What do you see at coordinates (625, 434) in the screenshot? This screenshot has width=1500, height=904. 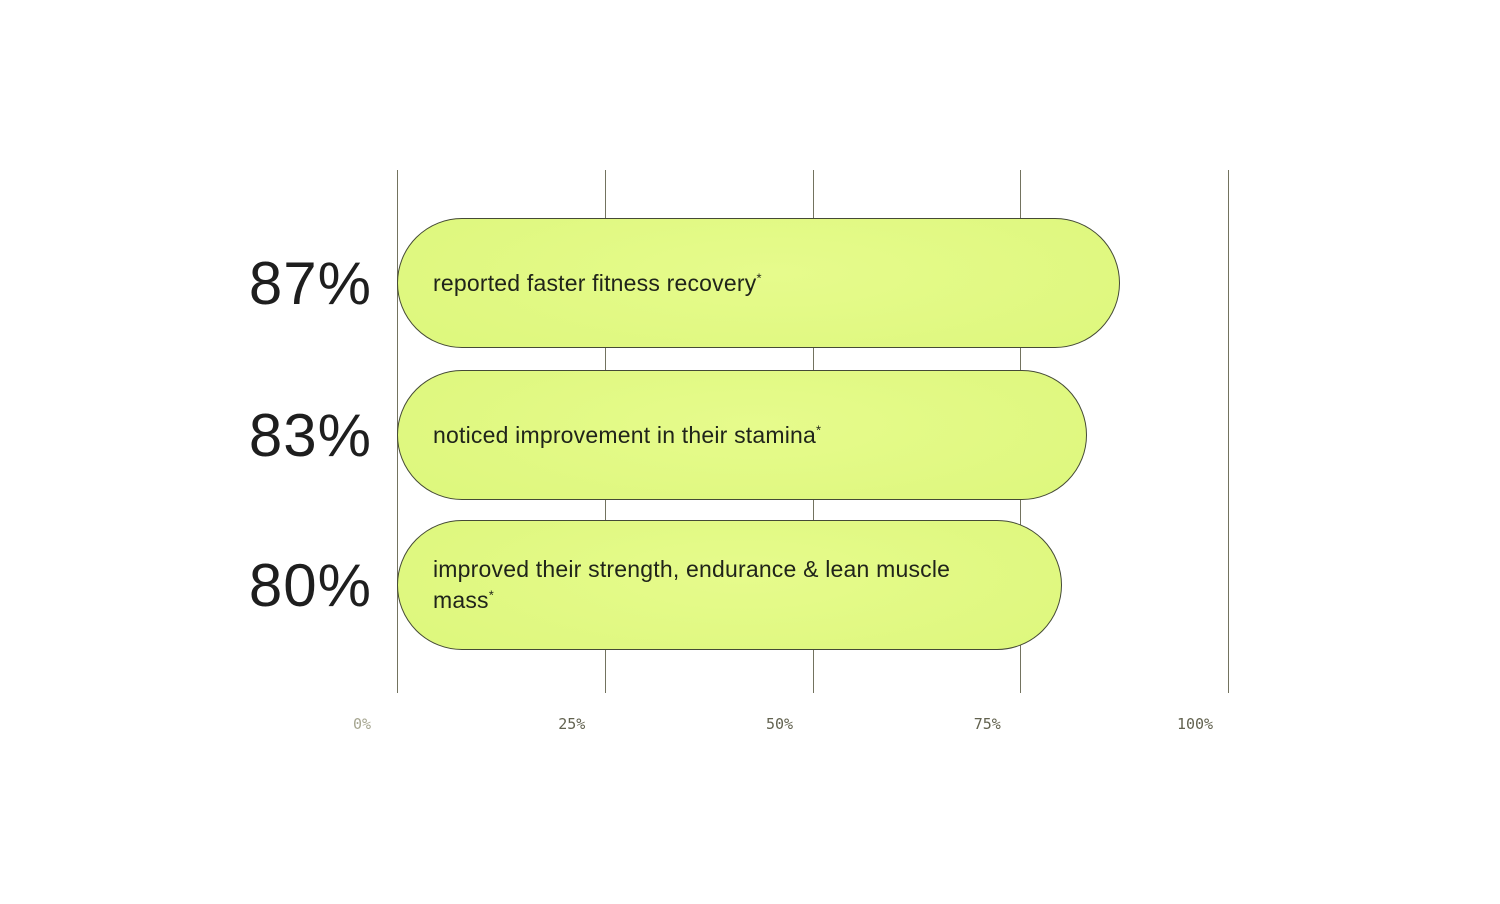 I see `bar-label-text: noticed improvement in their stamina` at bounding box center [625, 434].